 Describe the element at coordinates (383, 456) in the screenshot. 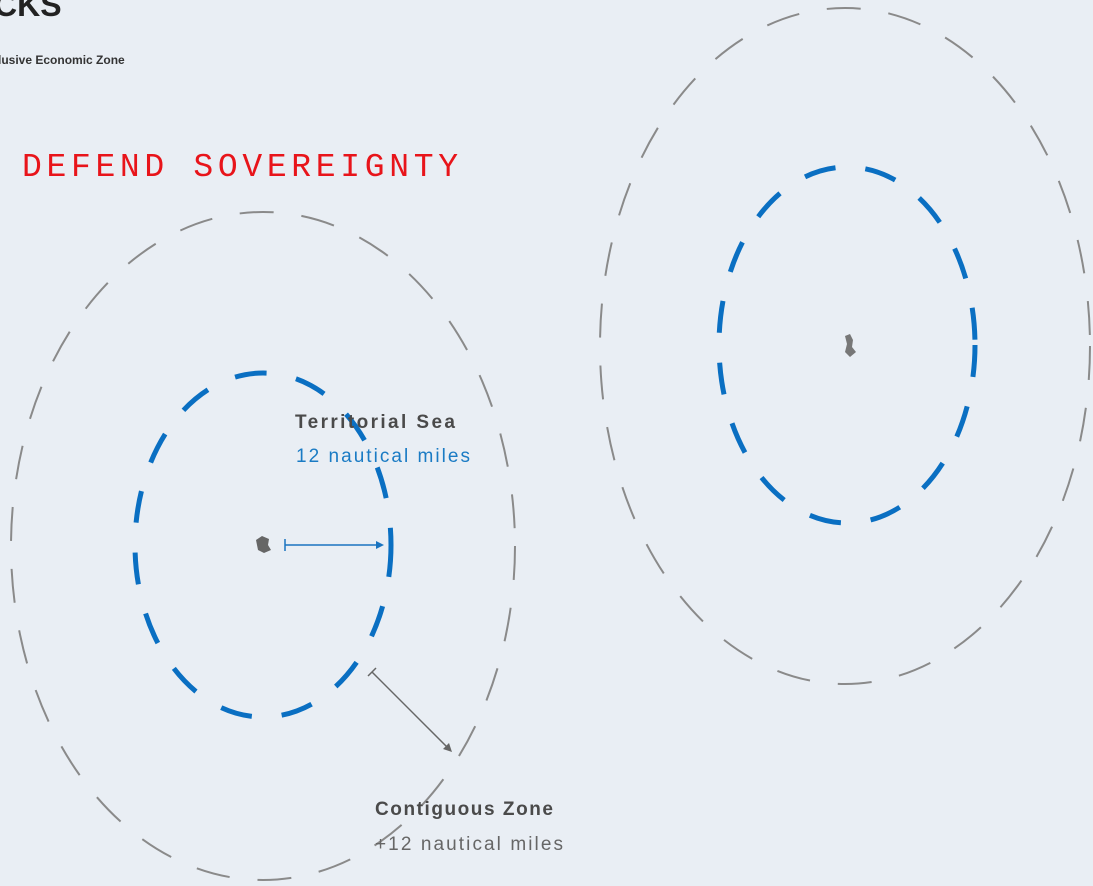

I see `territorial-sea-distance: 12 nautical miles` at that location.